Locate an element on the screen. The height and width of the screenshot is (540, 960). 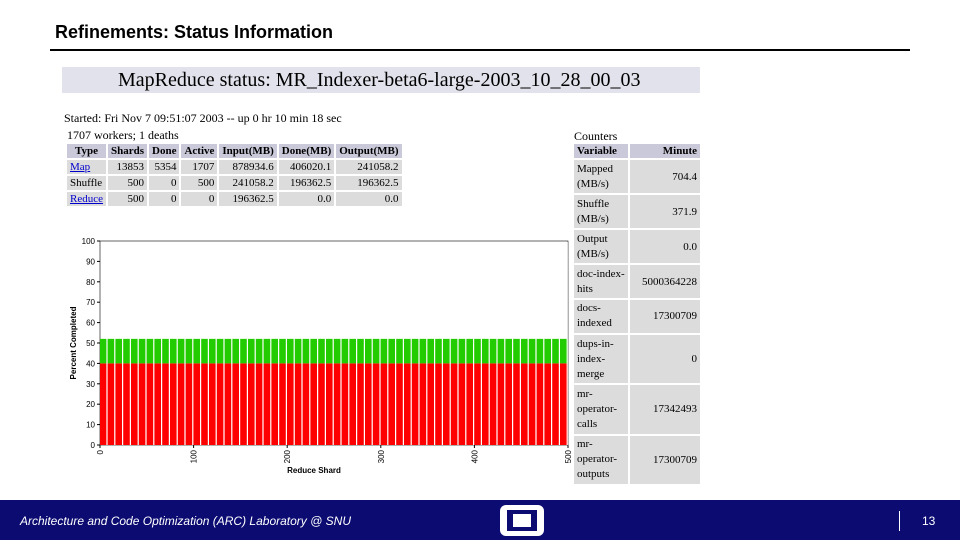
counter-row: mr-operator-calls 17342493 is located at coordinates (637, 409).